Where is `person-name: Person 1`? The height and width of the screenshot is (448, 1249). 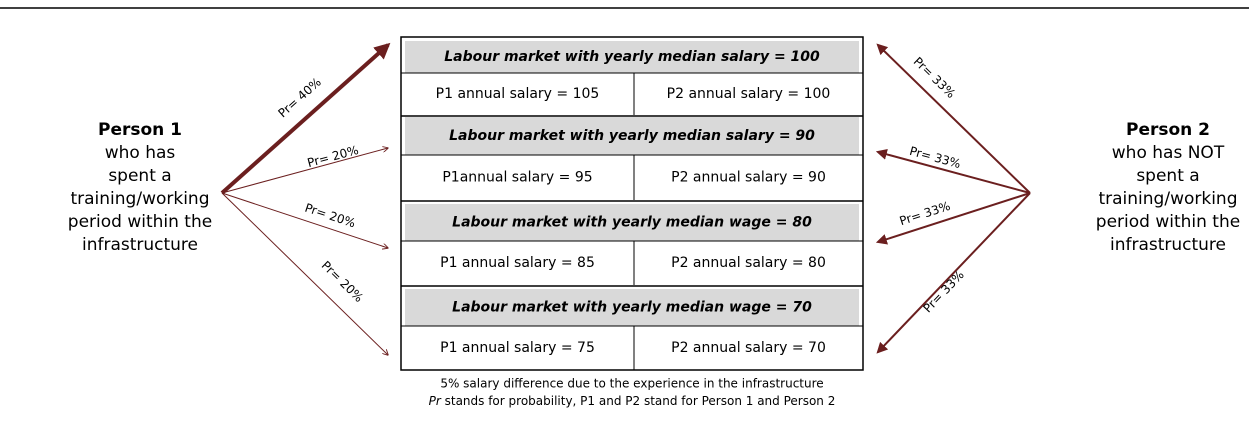 person-name: Person 1 is located at coordinates (140, 130).